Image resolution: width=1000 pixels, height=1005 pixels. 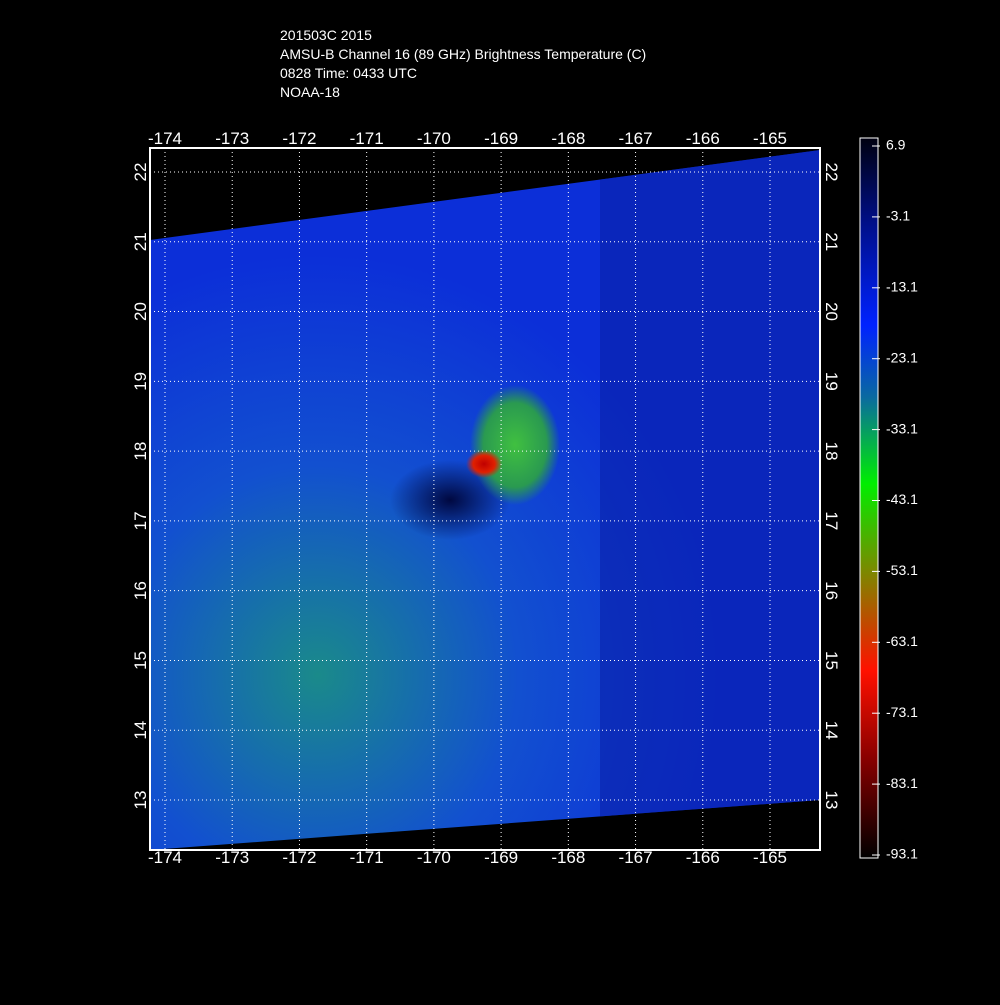 I want to click on colorbar-label: -33.1, so click(x=902, y=428).